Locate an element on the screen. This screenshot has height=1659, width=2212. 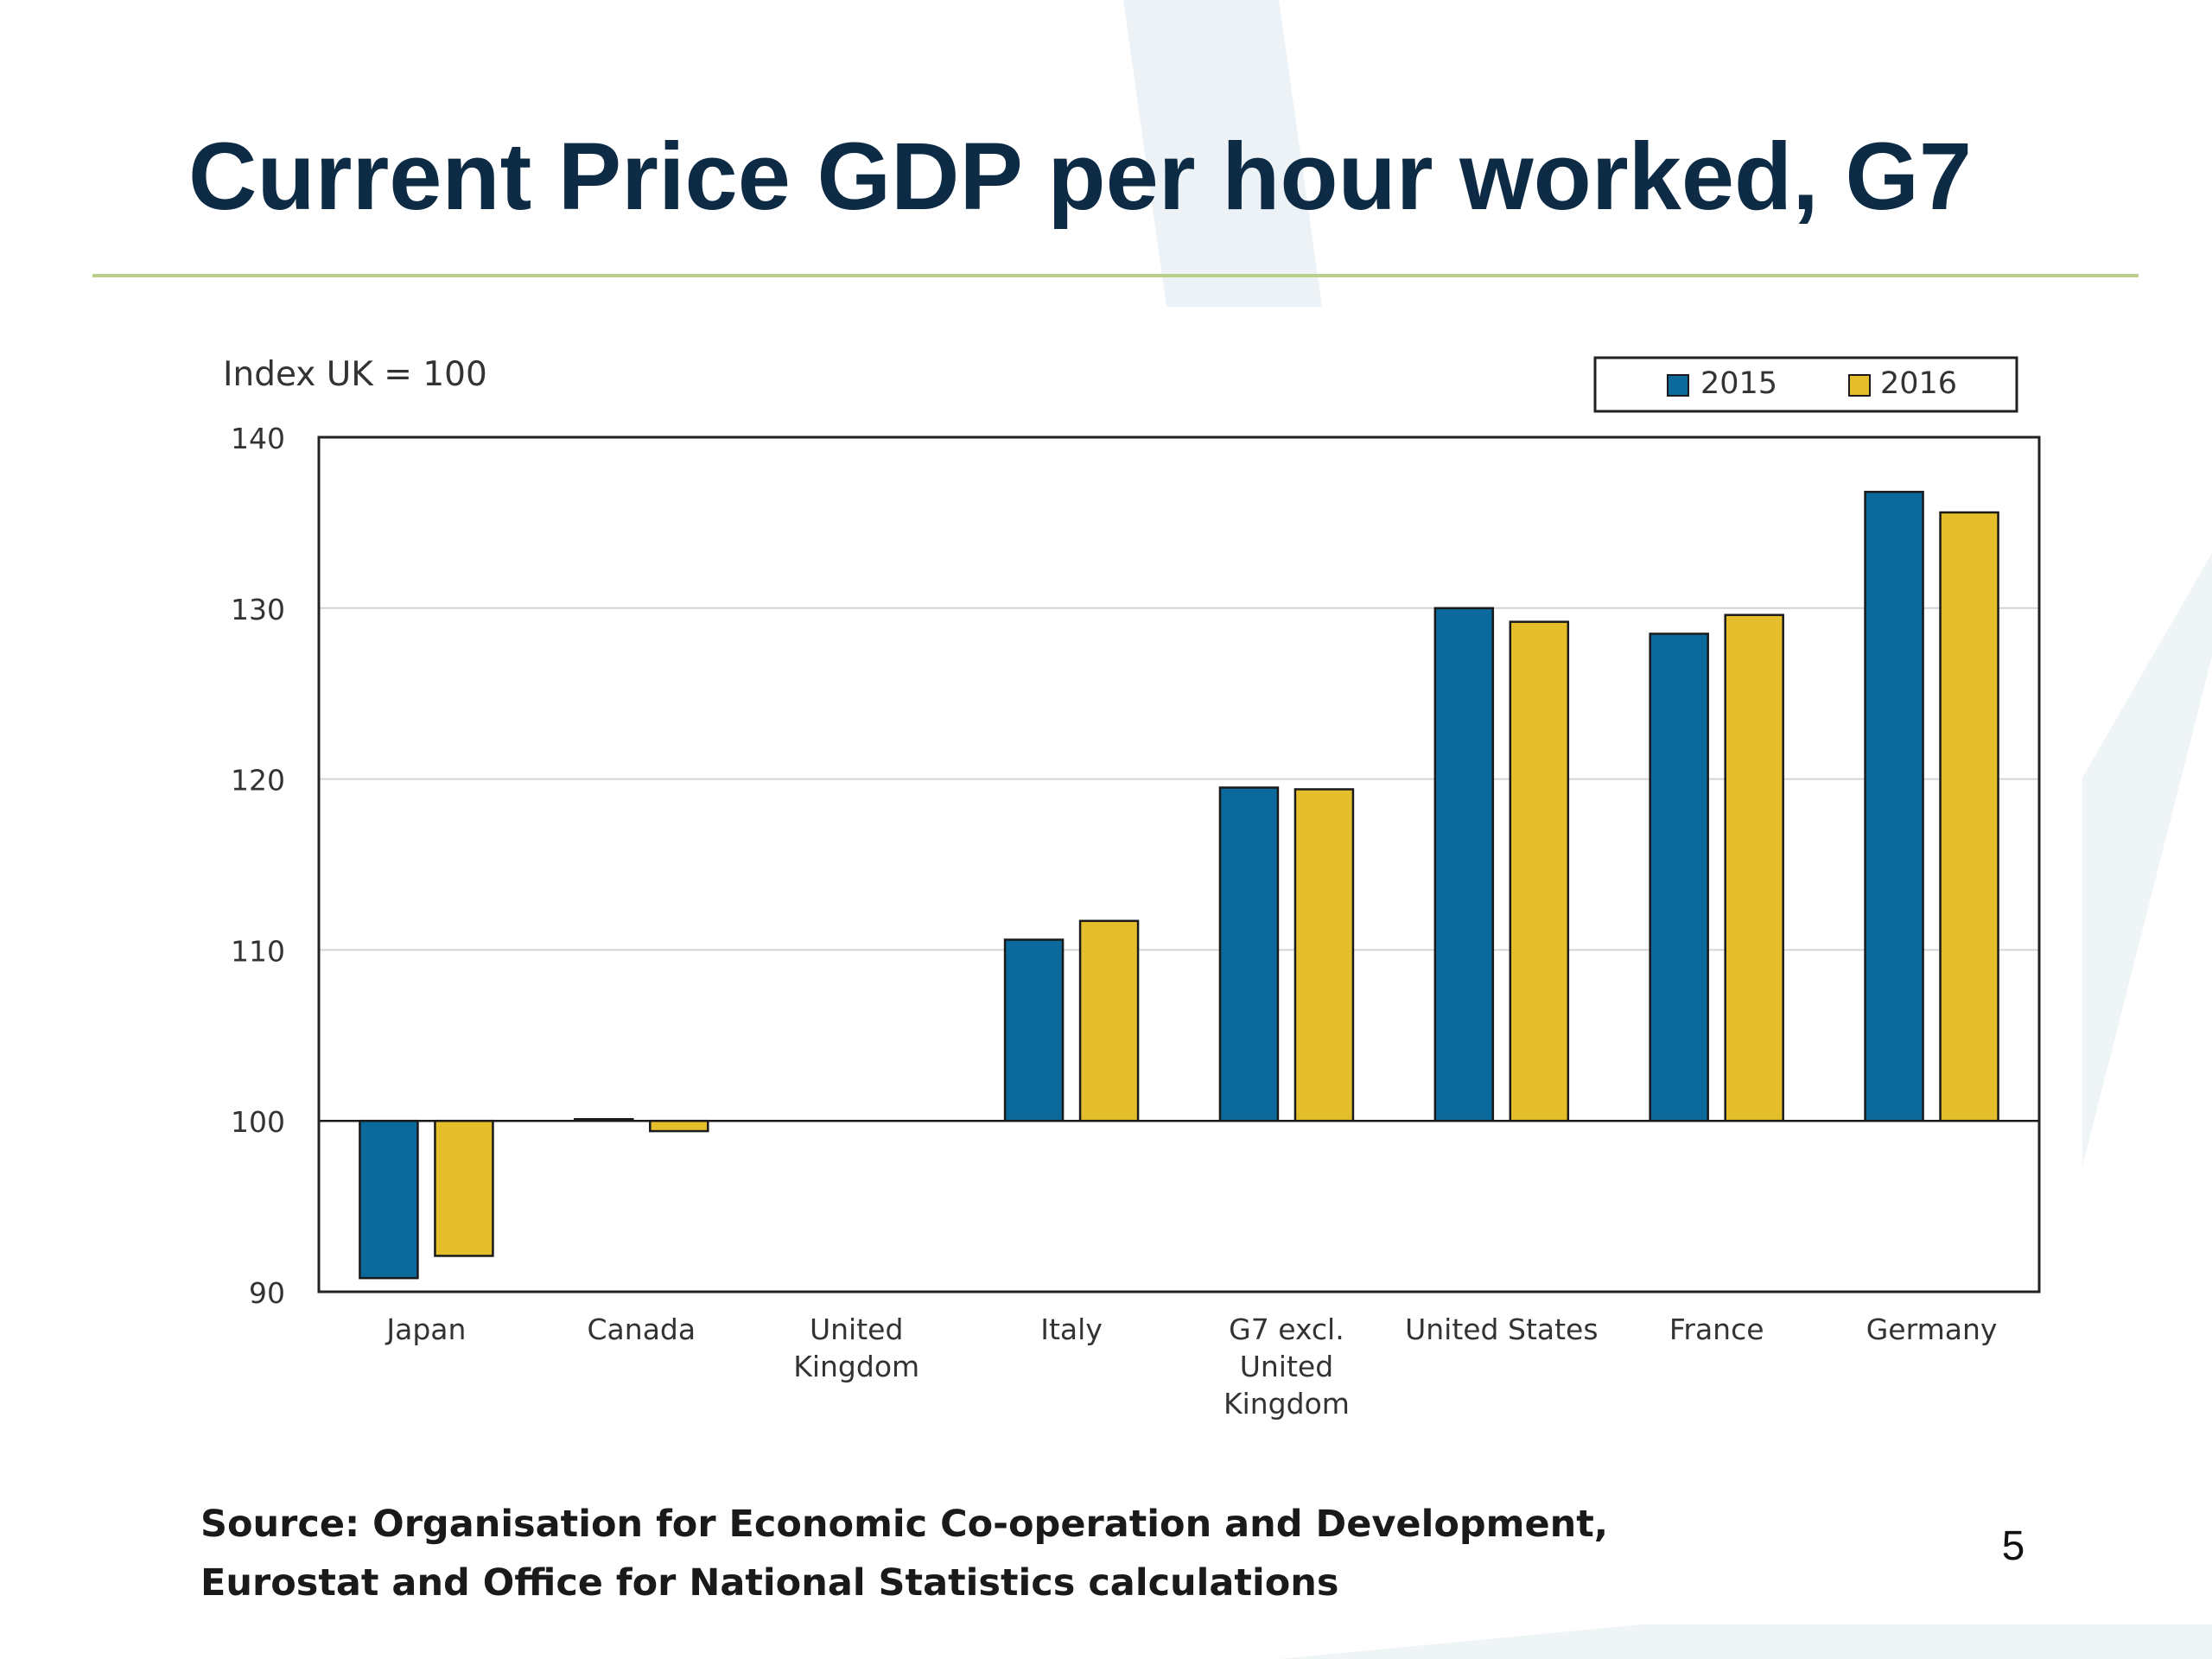
legend-swatch-2016 is located at coordinates (1859, 385).